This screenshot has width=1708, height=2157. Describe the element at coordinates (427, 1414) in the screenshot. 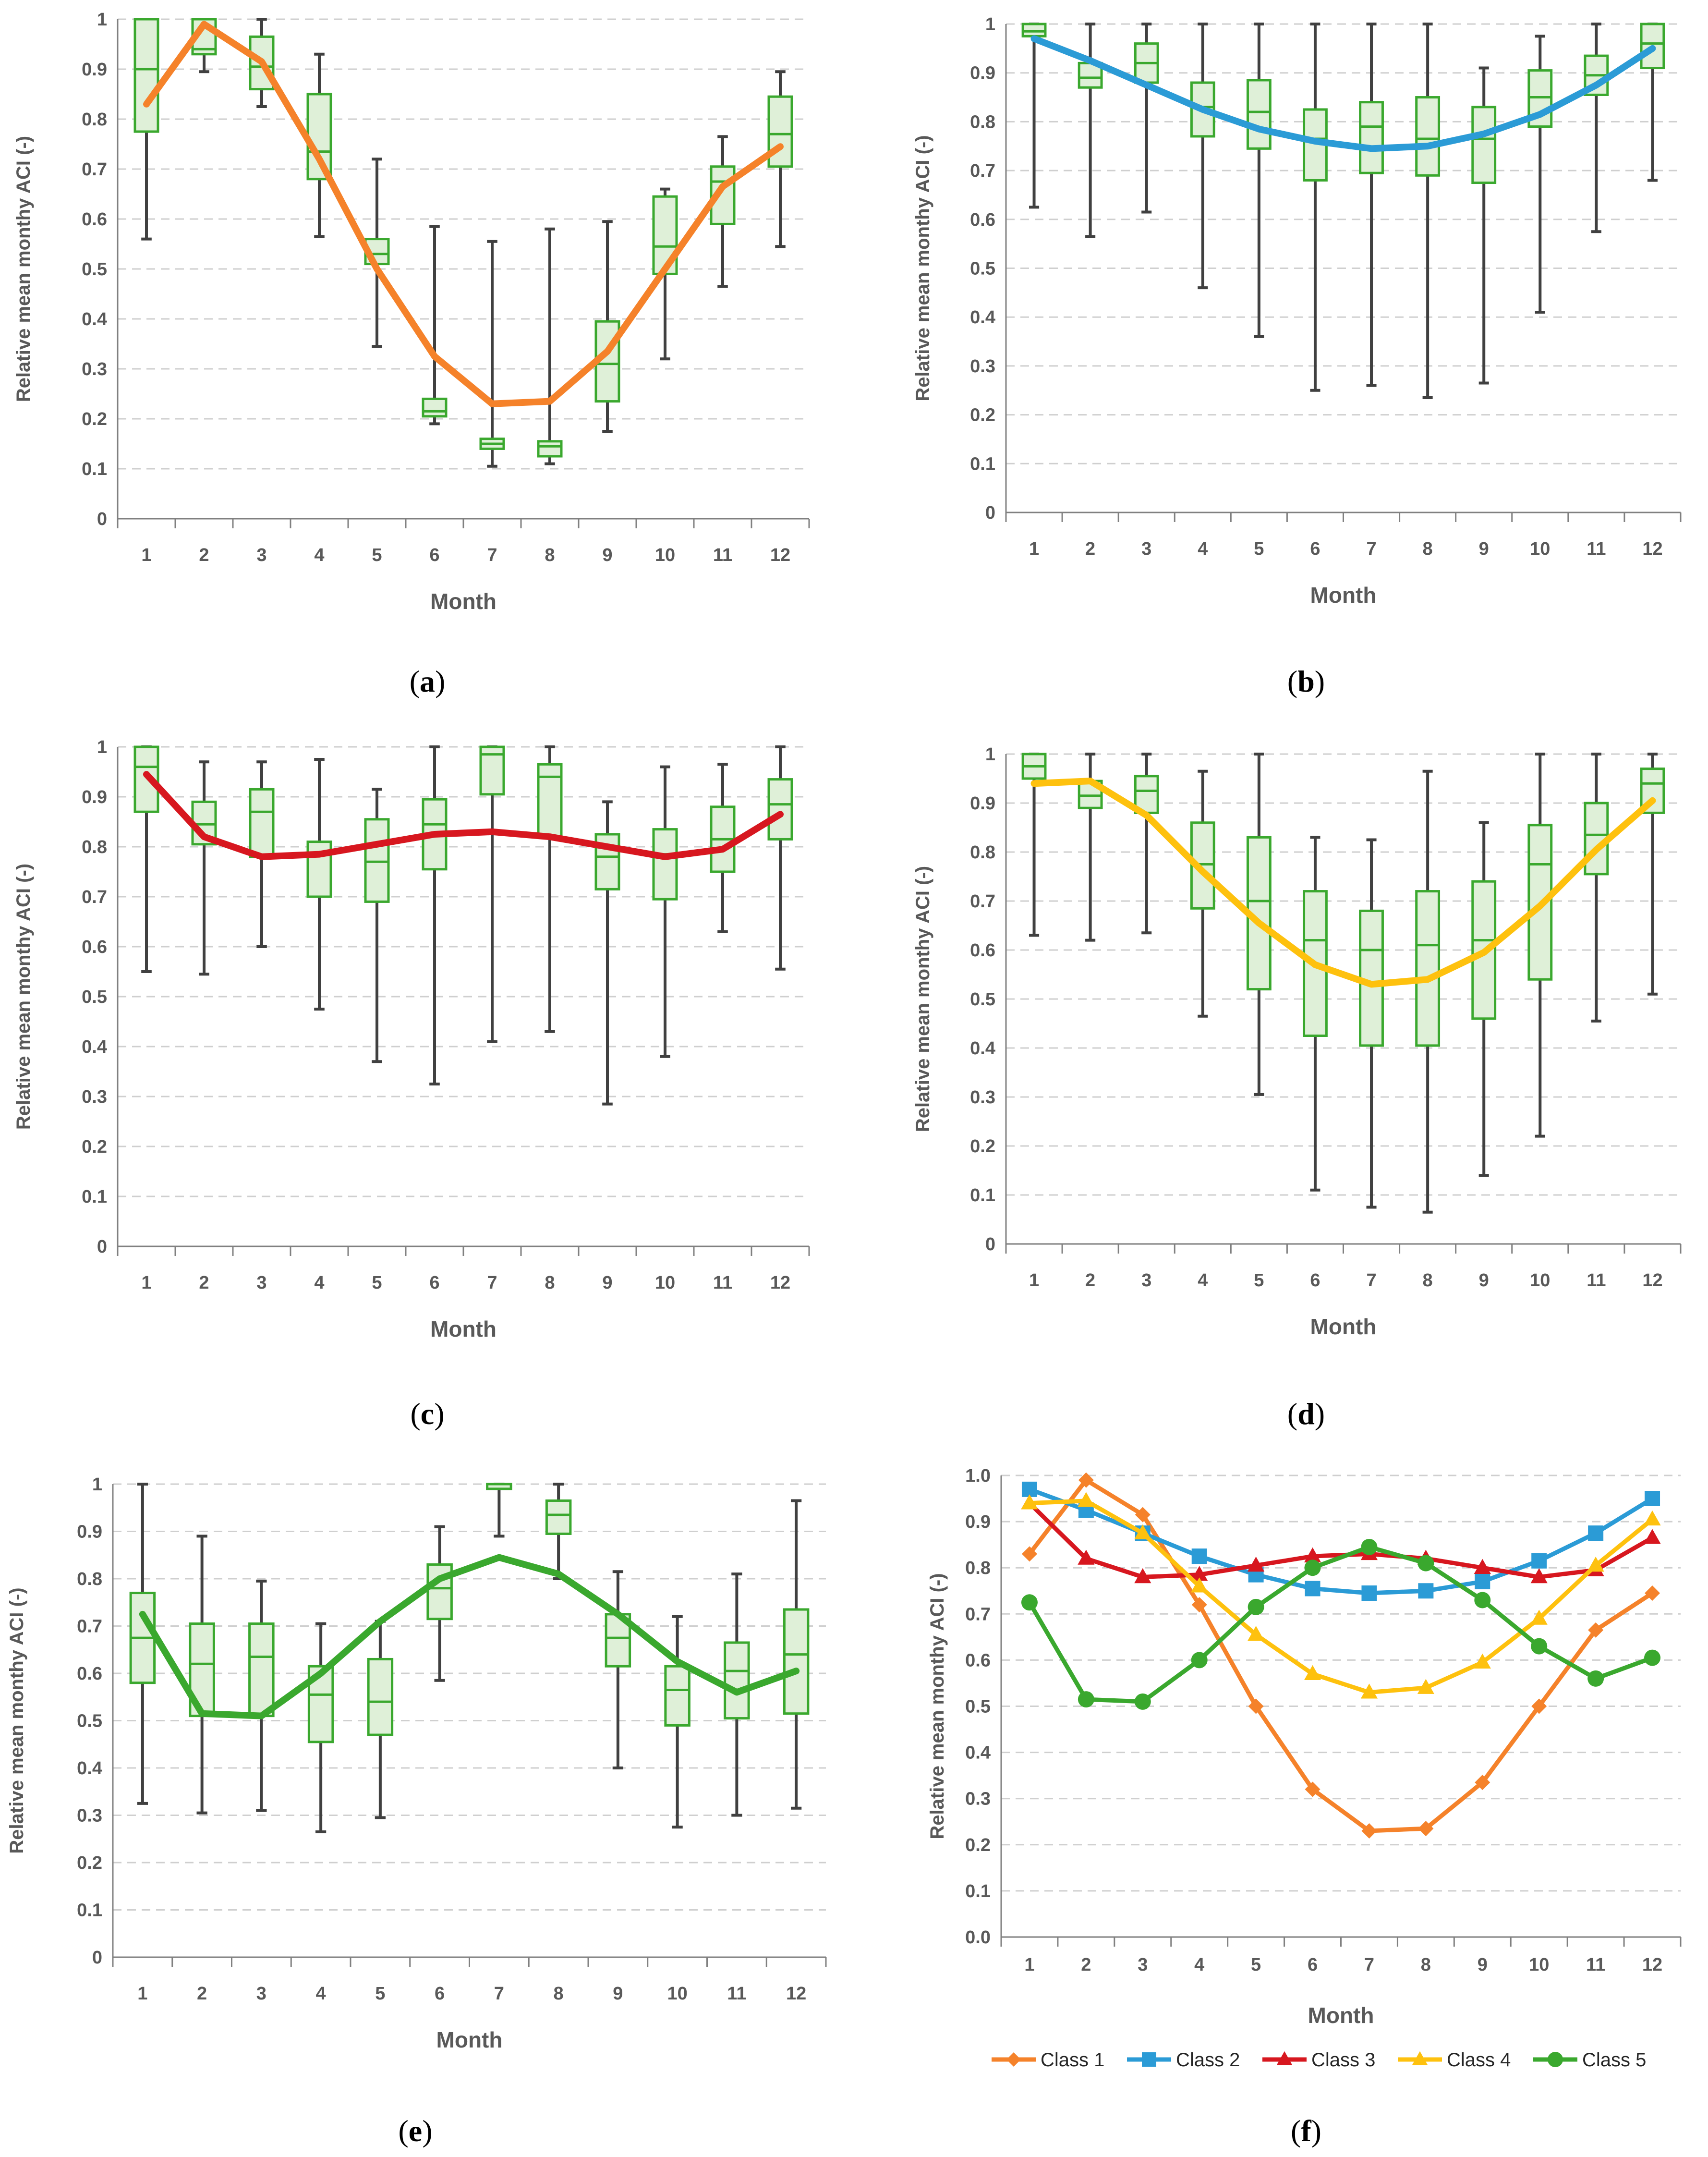

I see `panel-label: (c)` at that location.